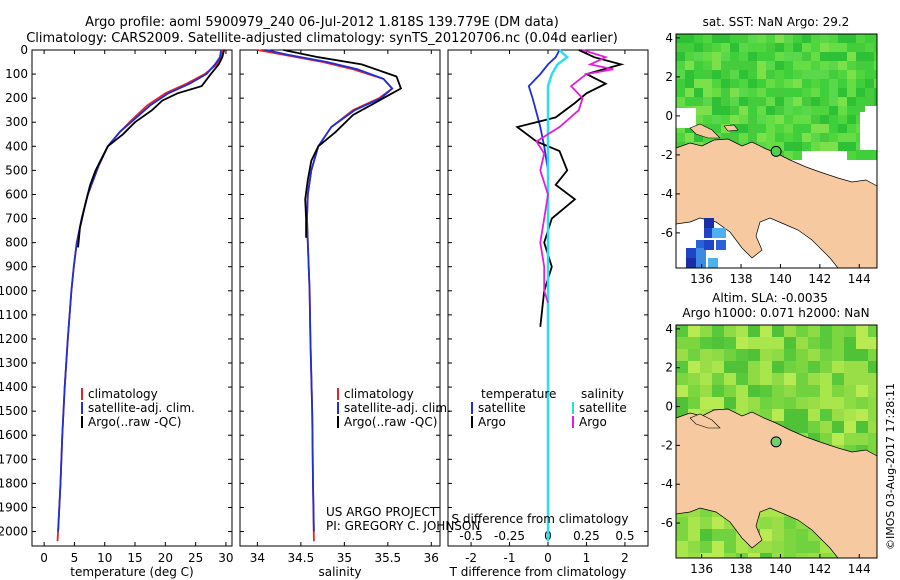  Describe the element at coordinates (538, 572) in the screenshot. I see `t-difference-xlabel: T difference from climatology` at that location.